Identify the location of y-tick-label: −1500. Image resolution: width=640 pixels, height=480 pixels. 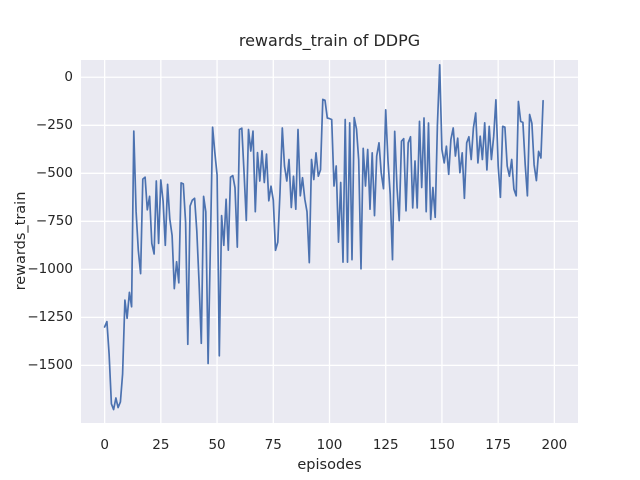
(50, 365).